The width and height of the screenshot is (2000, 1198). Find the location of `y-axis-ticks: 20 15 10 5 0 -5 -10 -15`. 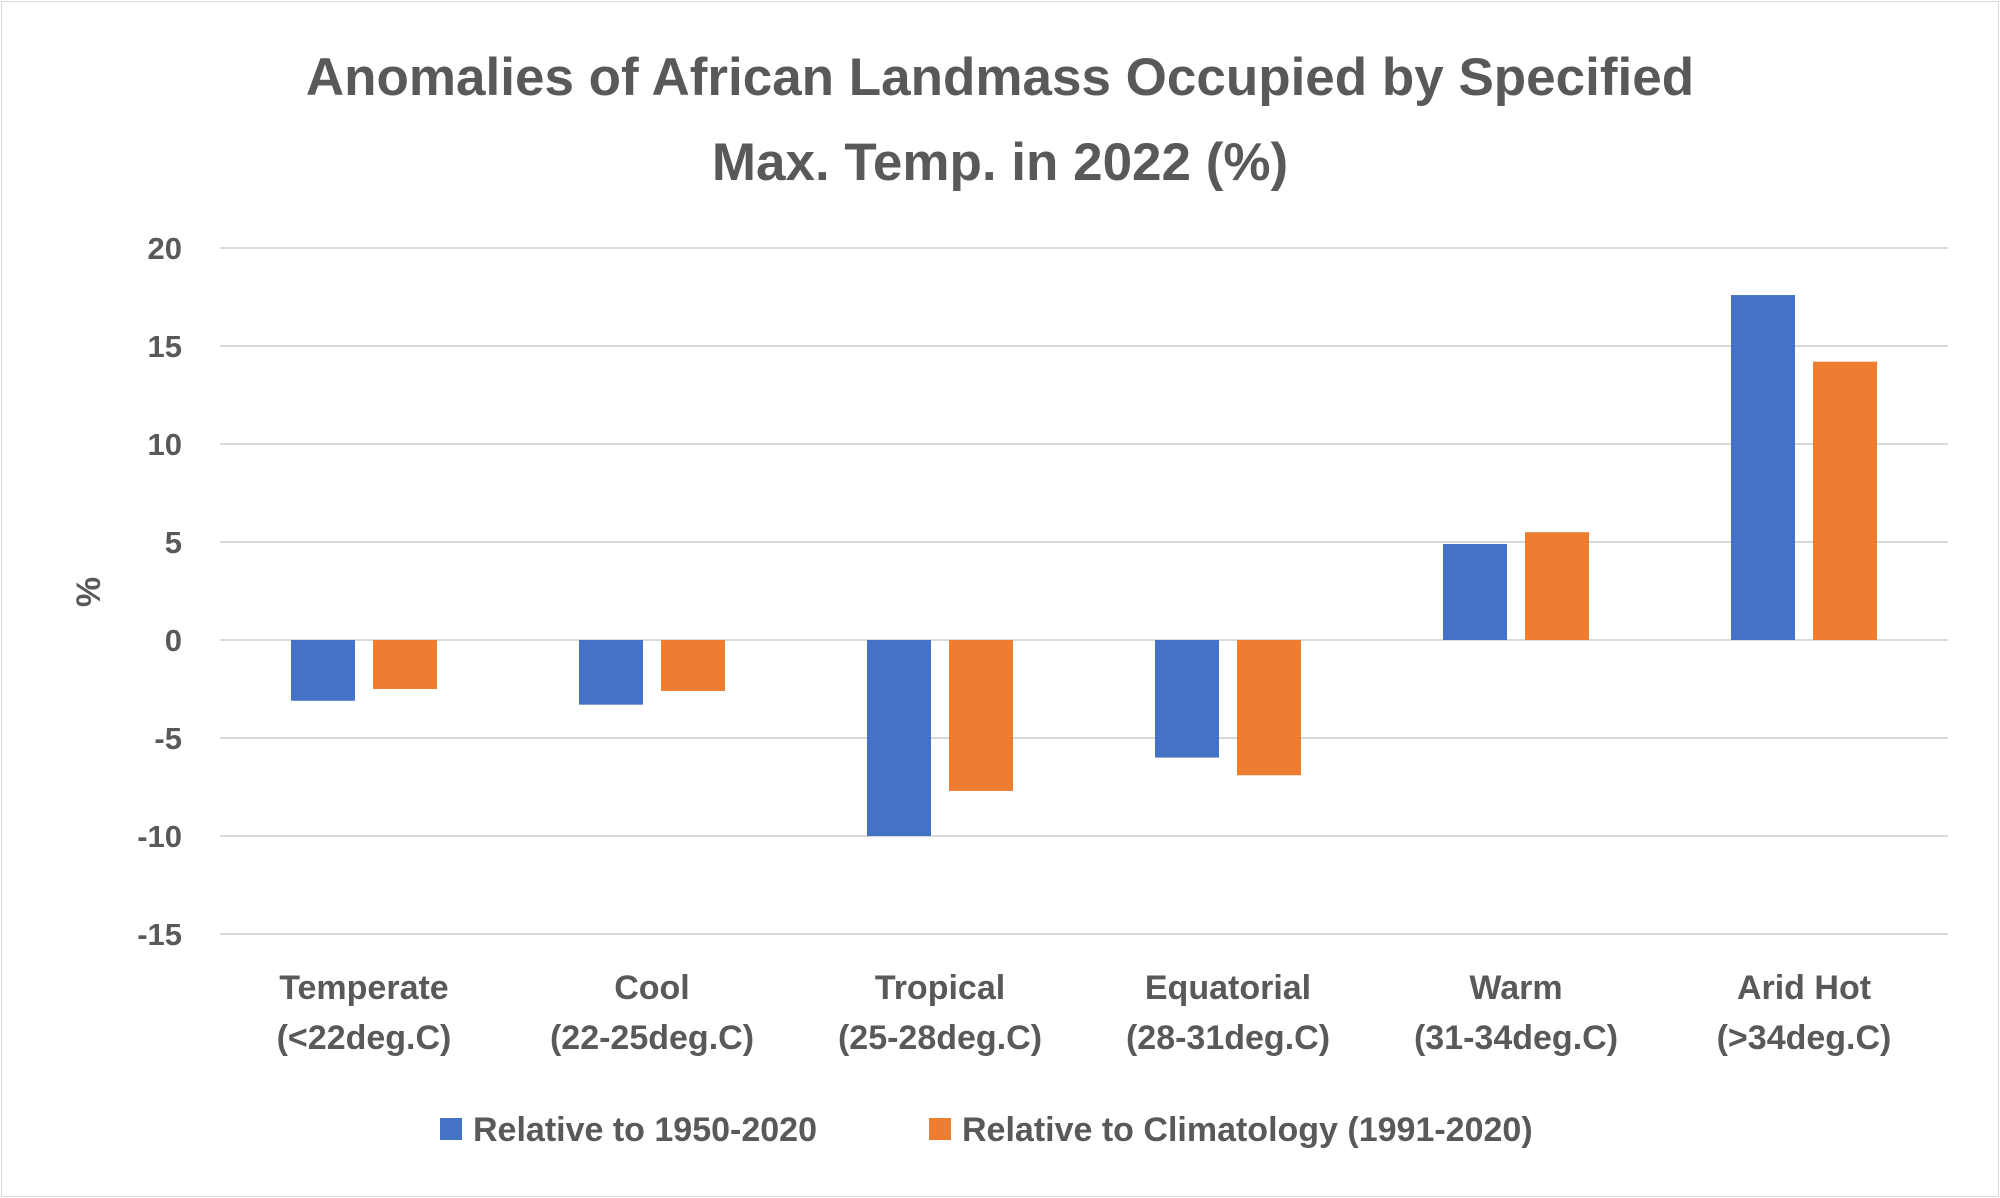

y-axis-ticks: 20 15 10 5 0 -5 -10 -15 is located at coordinates (159, 591).